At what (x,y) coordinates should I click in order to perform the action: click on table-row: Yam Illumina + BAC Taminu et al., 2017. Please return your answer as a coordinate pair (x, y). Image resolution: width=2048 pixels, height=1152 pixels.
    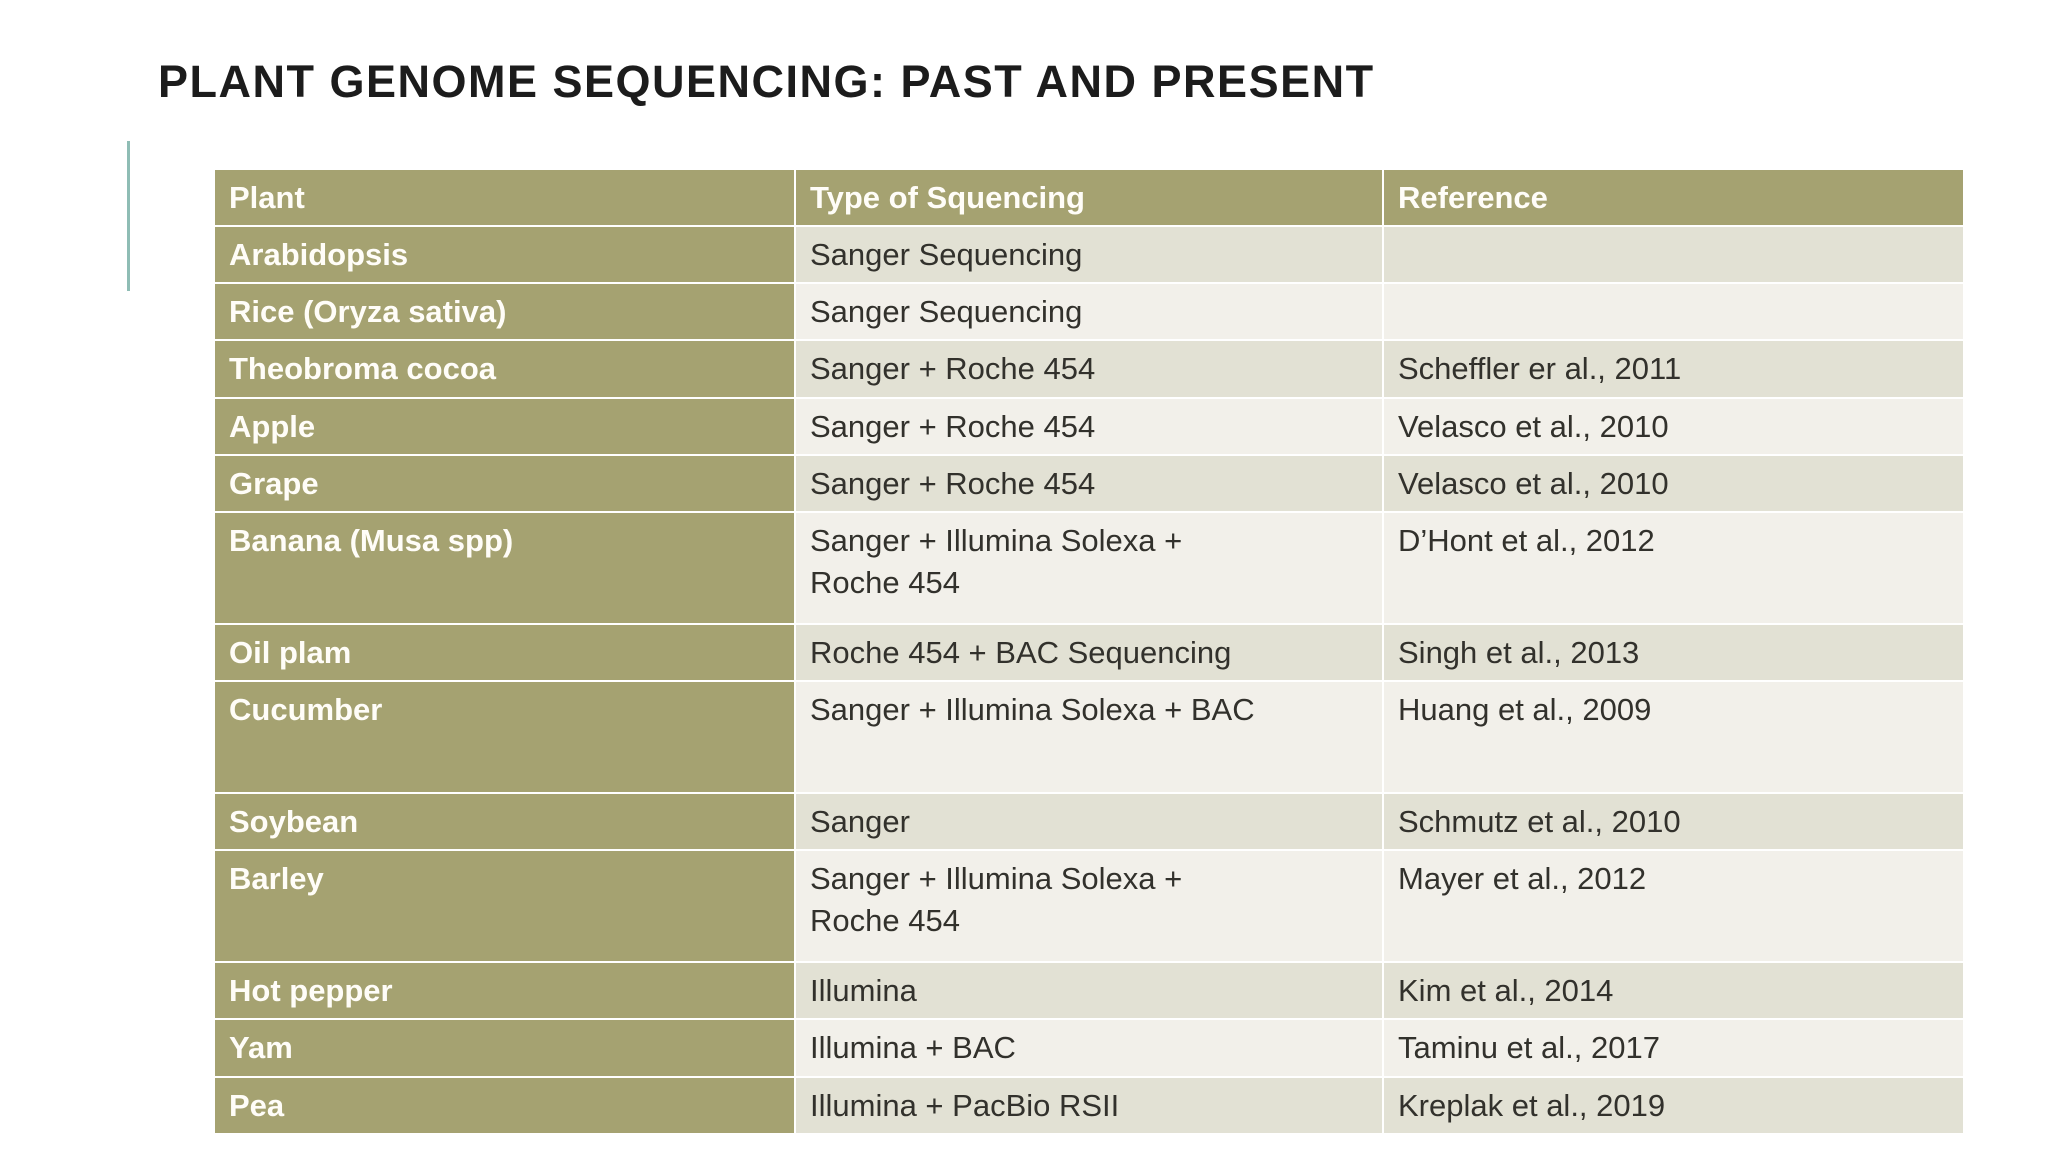
    Looking at the image, I should click on (1089, 1048).